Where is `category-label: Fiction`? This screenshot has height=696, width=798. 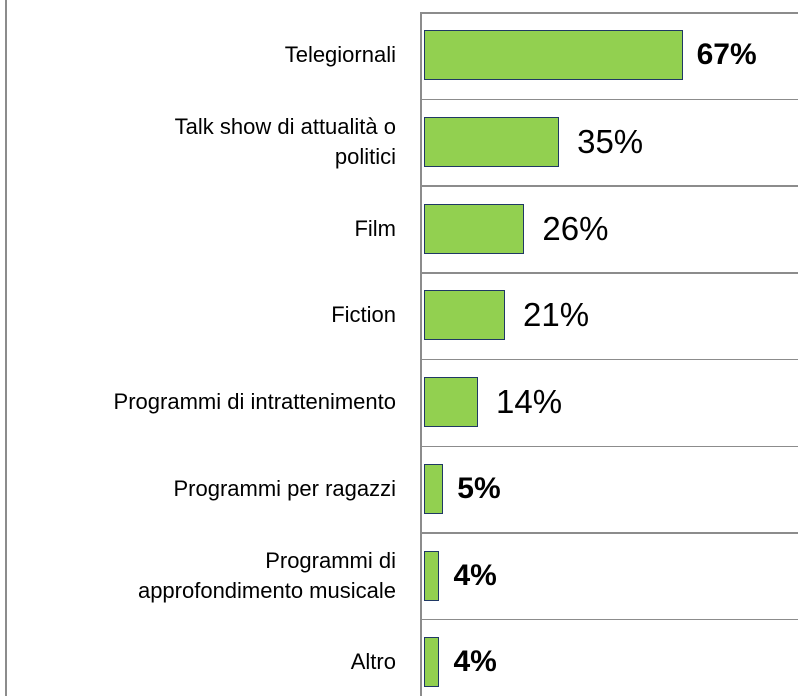
category-label: Fiction is located at coordinates (363, 315).